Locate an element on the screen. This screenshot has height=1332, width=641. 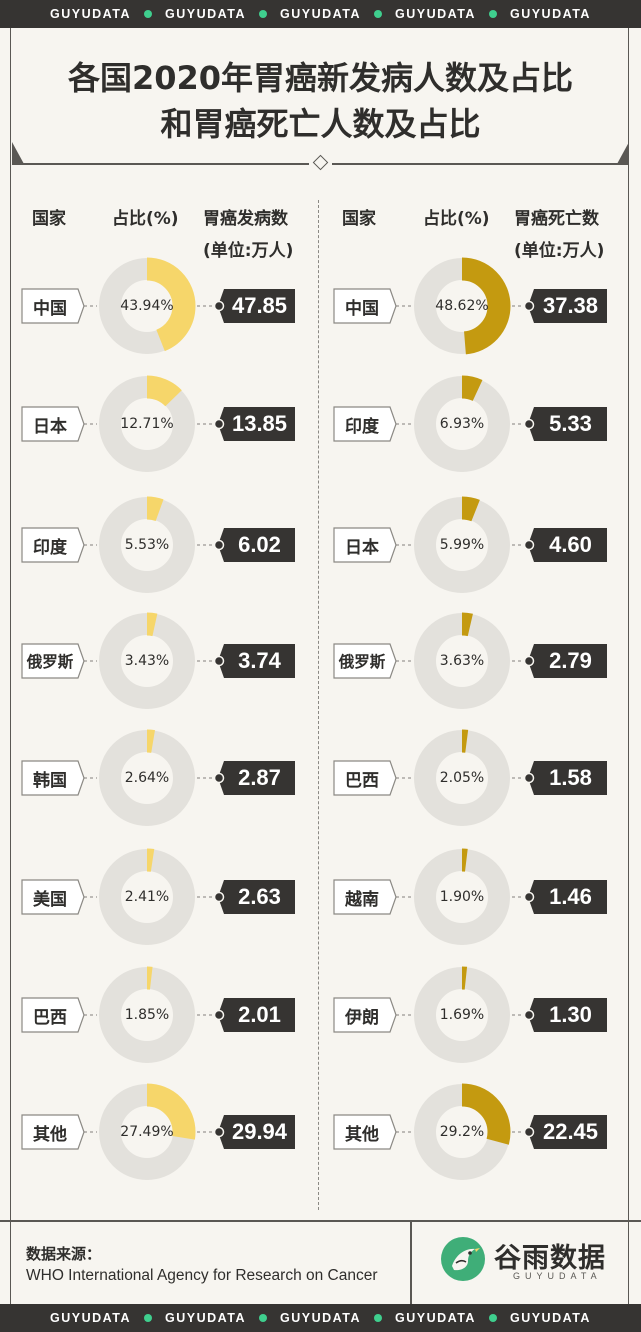
mortality-country-label: 伊朗 is located at coordinates (362, 1017).